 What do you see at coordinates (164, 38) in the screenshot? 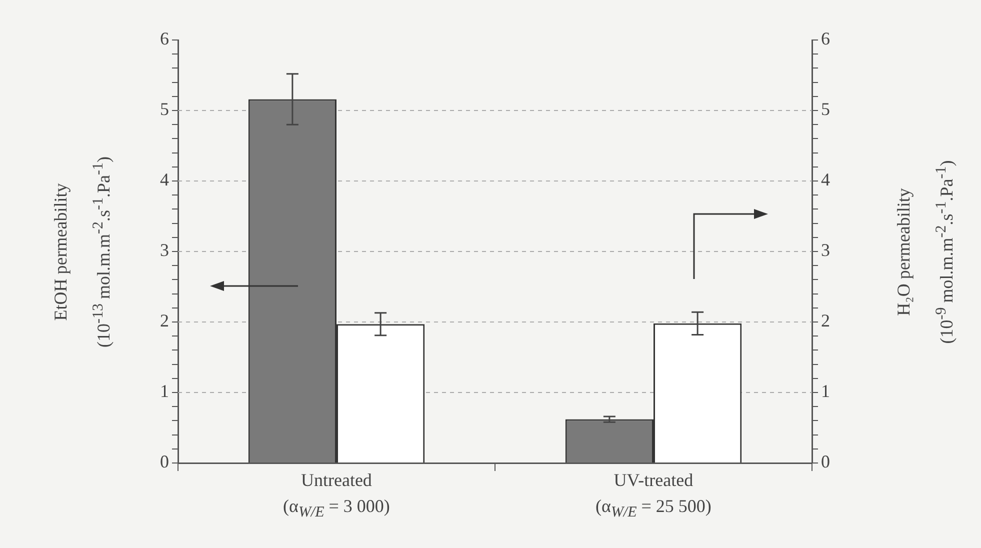
I see `y-tick-label: 6` at bounding box center [164, 38].